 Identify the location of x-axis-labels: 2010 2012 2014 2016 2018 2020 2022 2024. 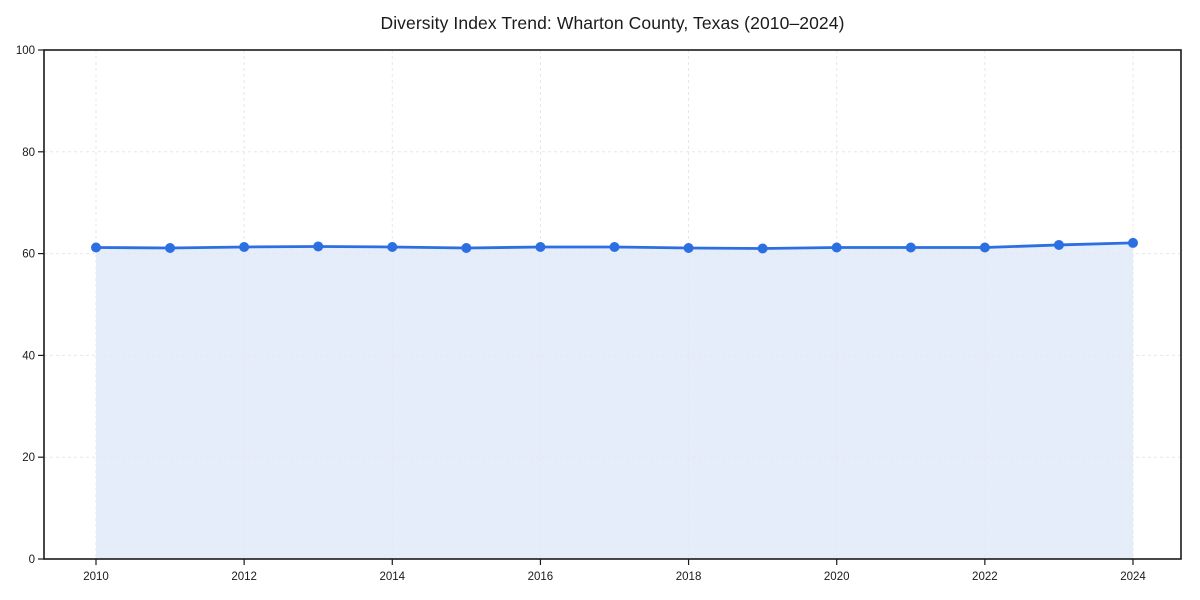
(614, 577).